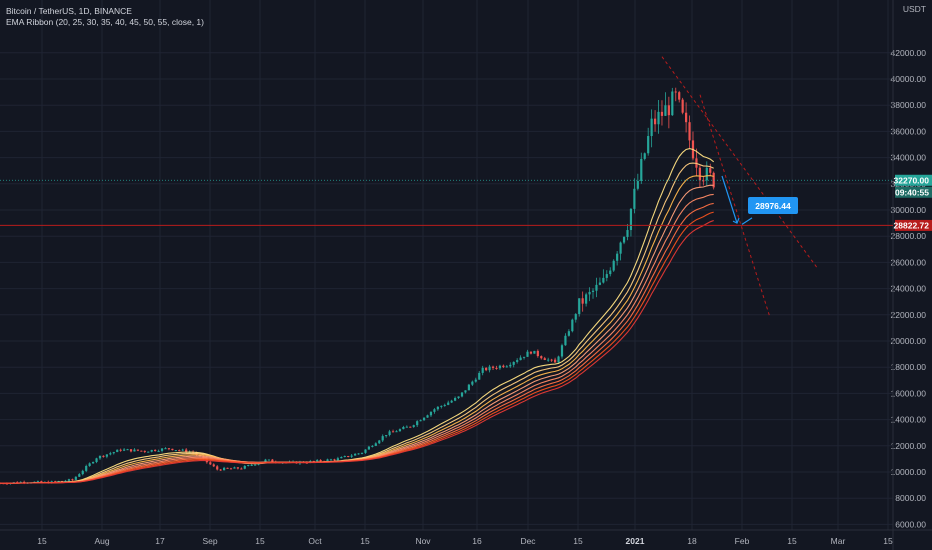 This screenshot has width=932, height=550. I want to click on price-tick-label: 6000.00, so click(910, 524).